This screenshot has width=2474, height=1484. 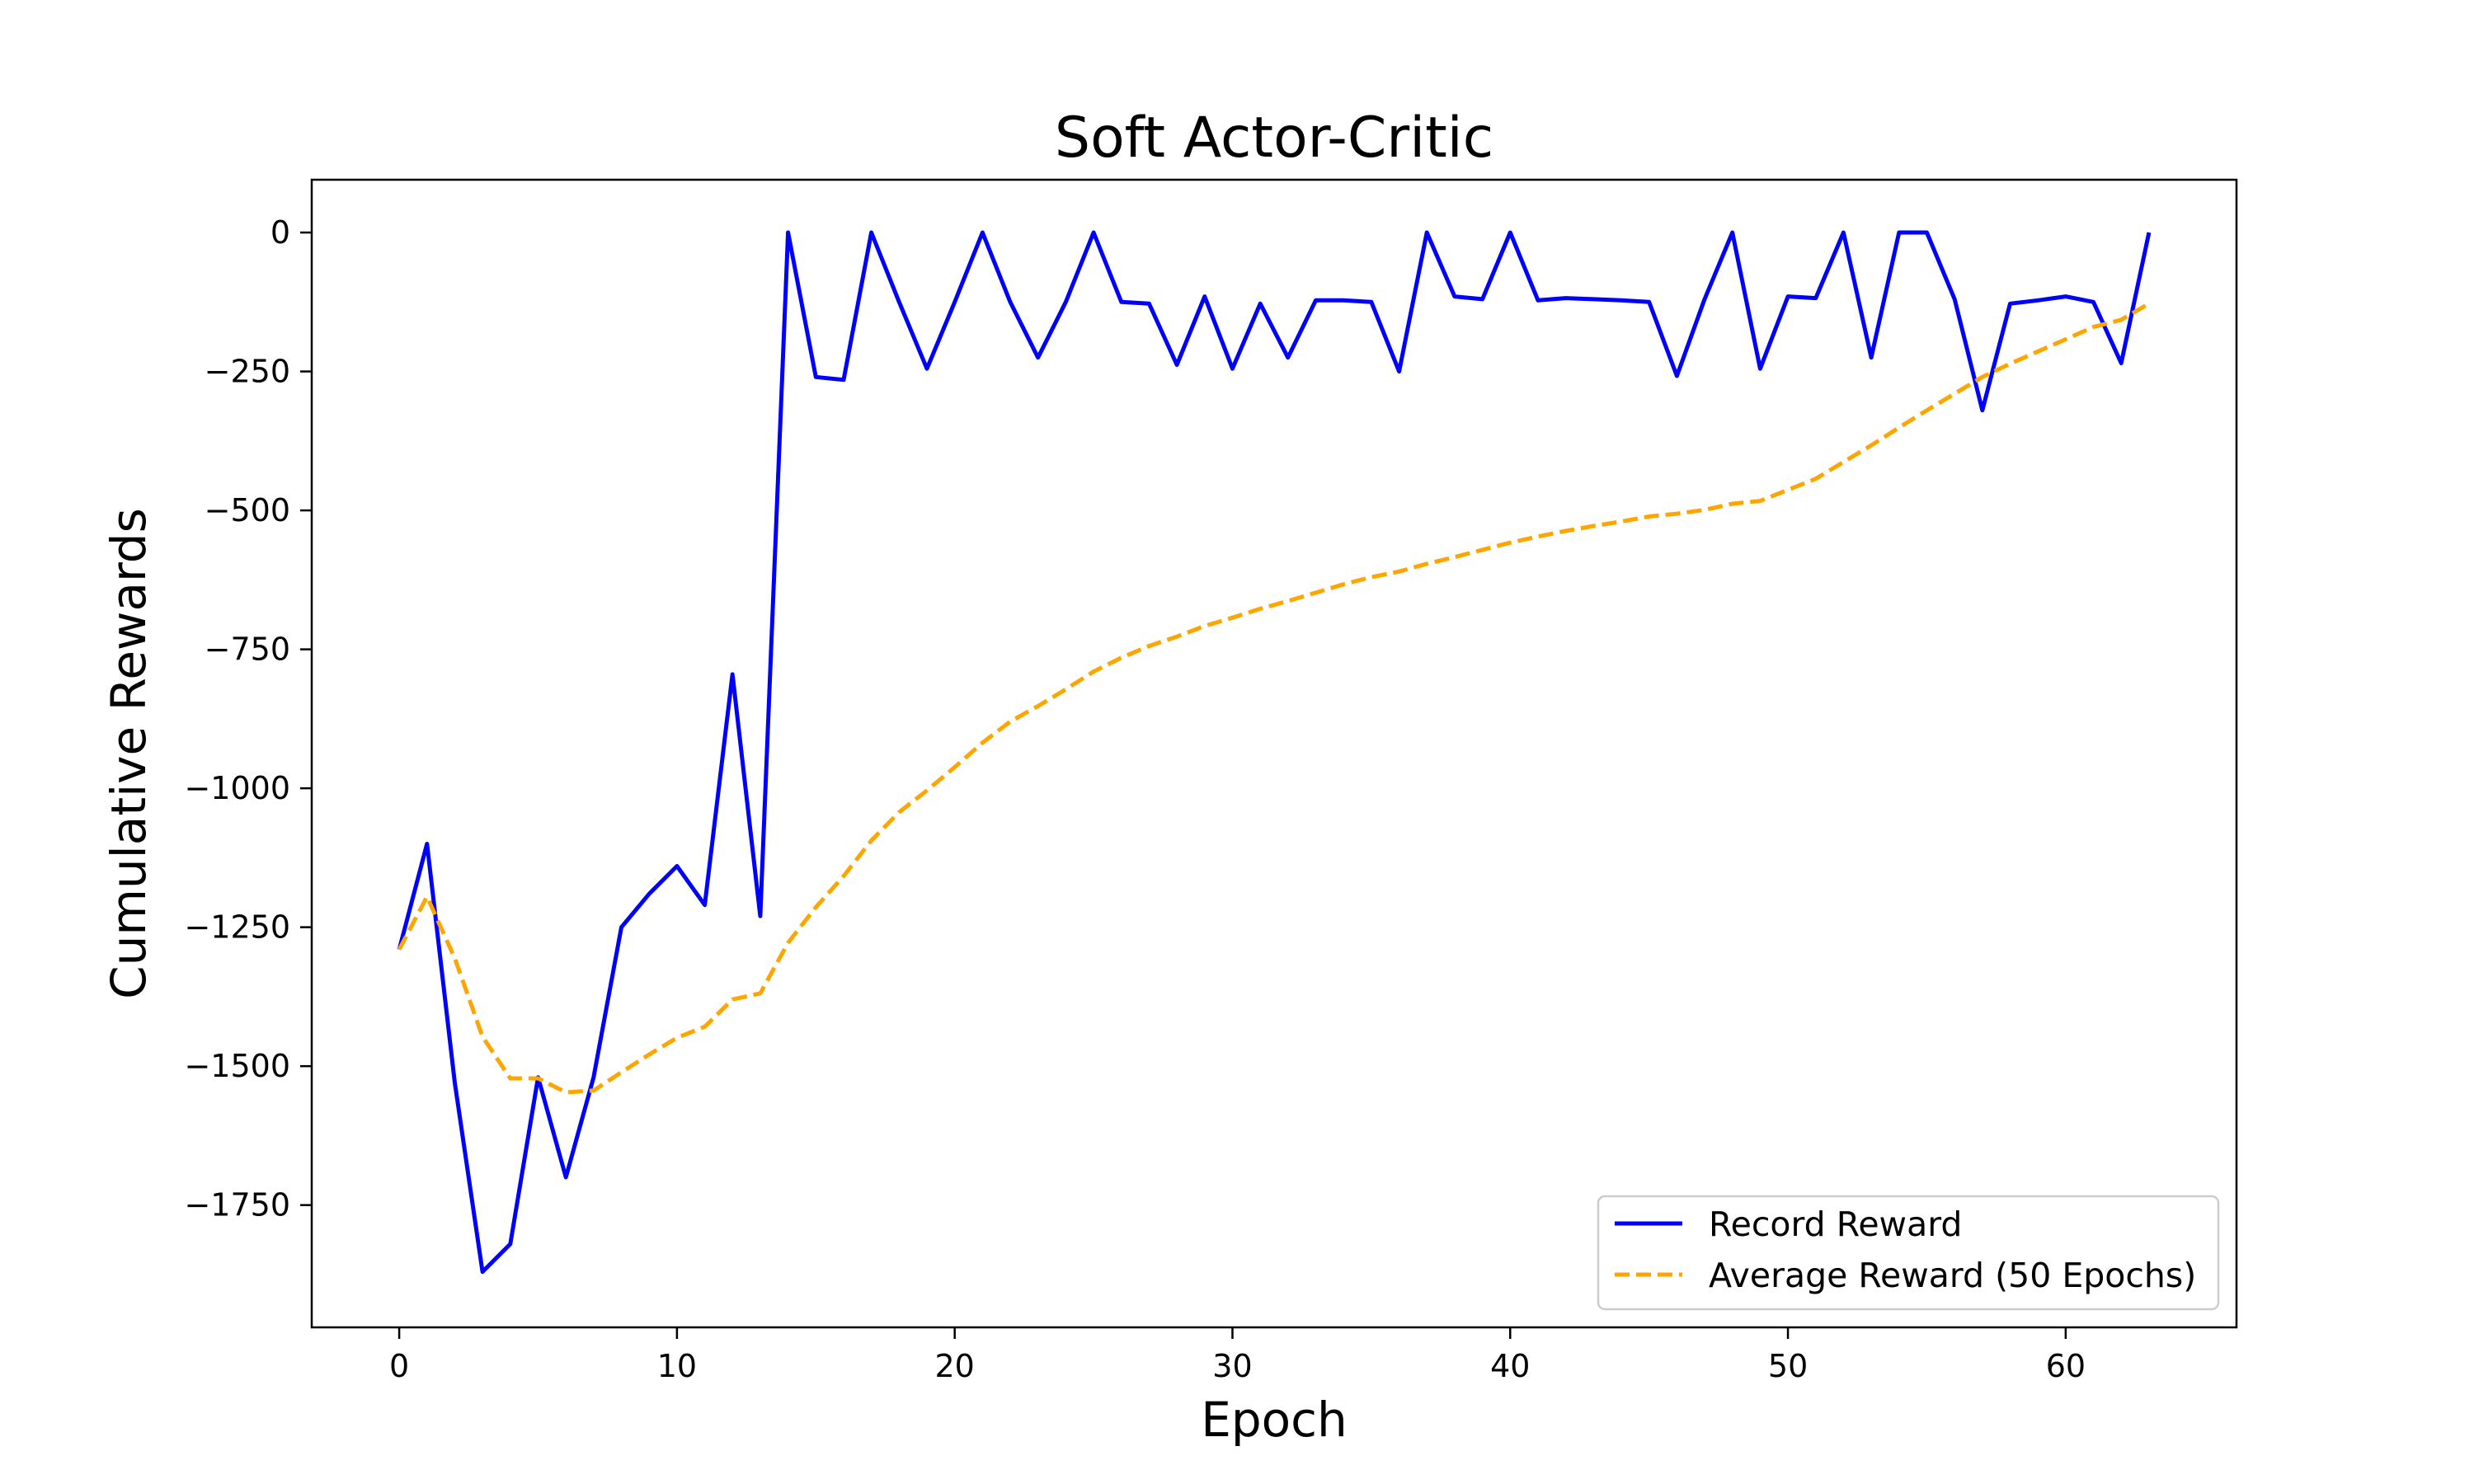 I want to click on x-tick-label: 20, so click(x=955, y=1366).